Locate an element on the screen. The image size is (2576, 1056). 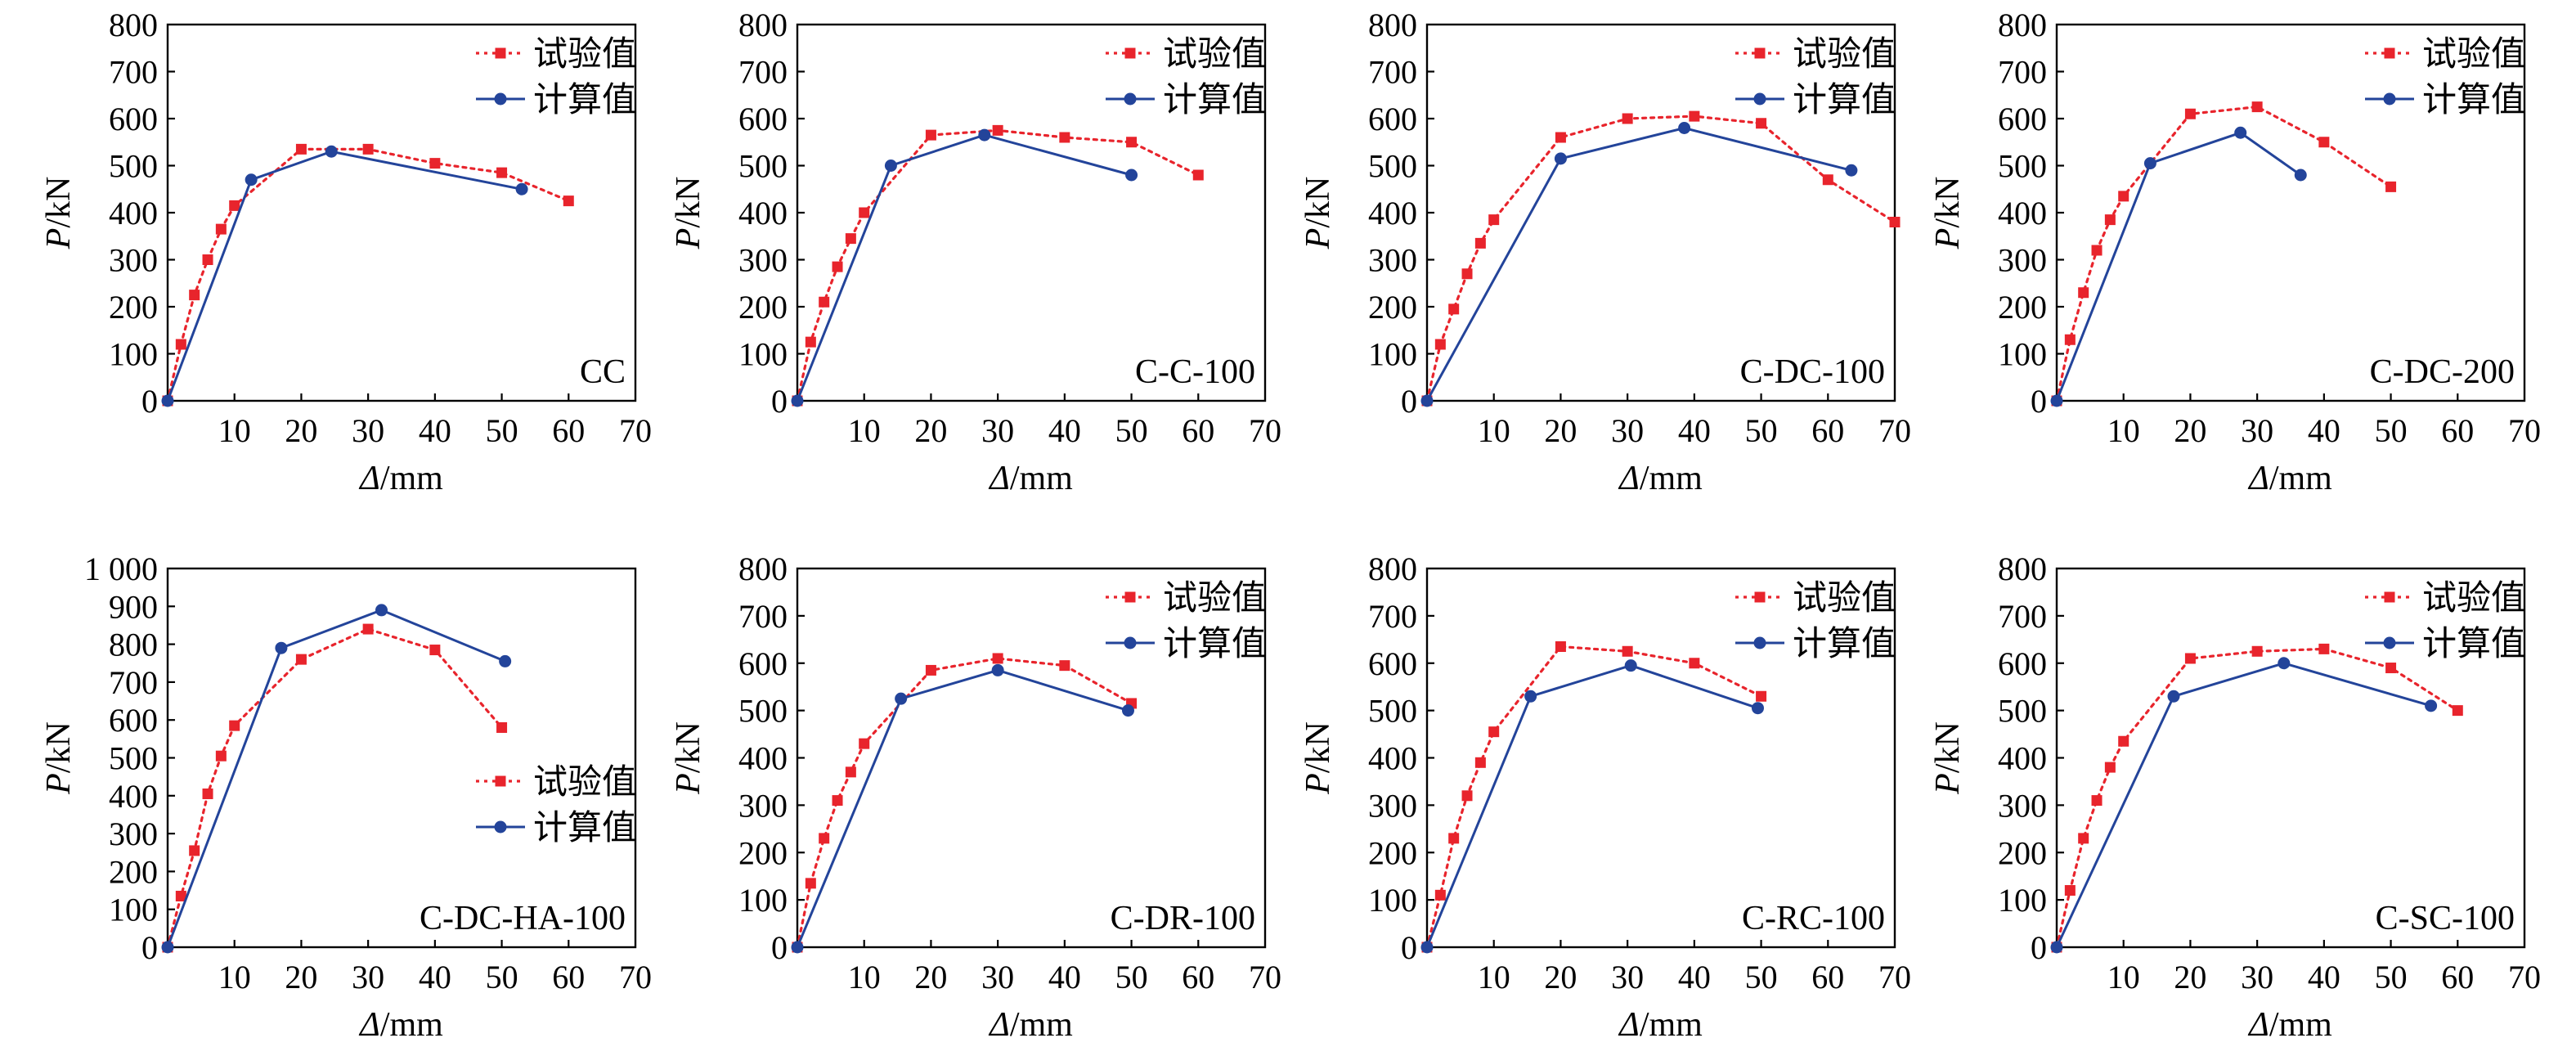
x-tick-label: 50 is located at coordinates (1761, 977).